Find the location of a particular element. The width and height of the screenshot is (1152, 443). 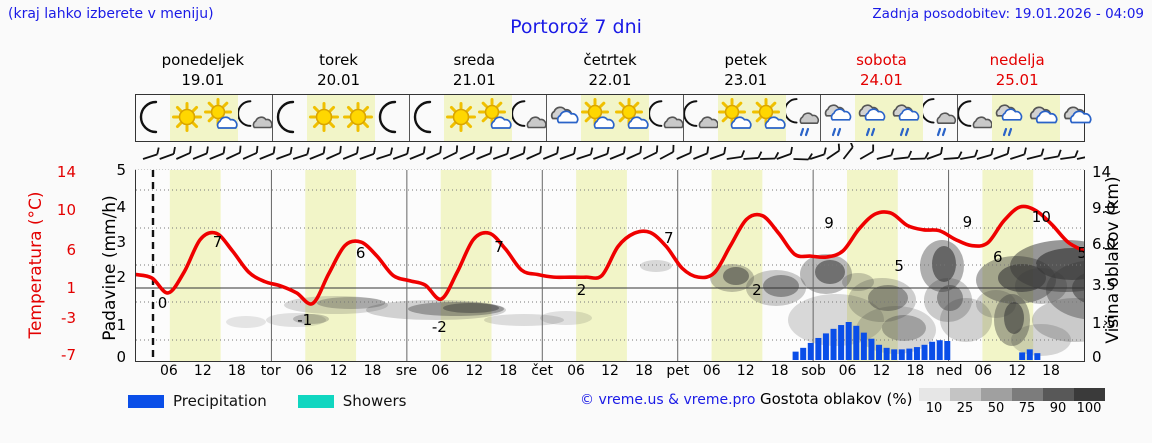

day-header-ponedeljek: ponedeljek 19.01 is located at coordinates (203, 71).